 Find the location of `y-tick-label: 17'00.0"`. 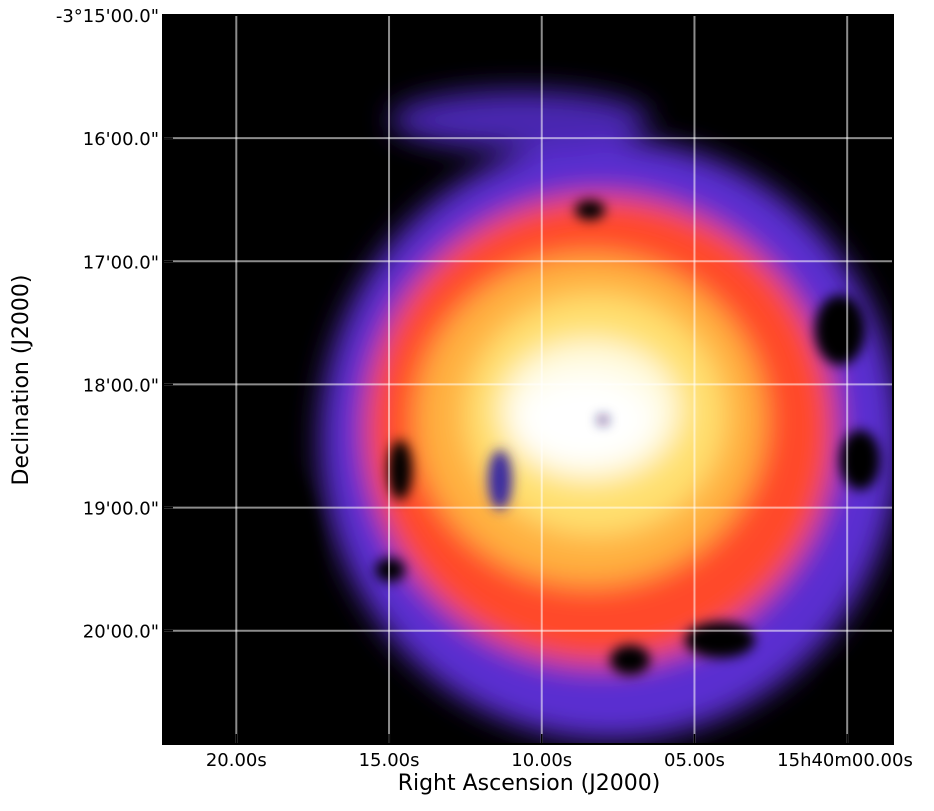

y-tick-label: 17'00.0" is located at coordinates (121, 262).